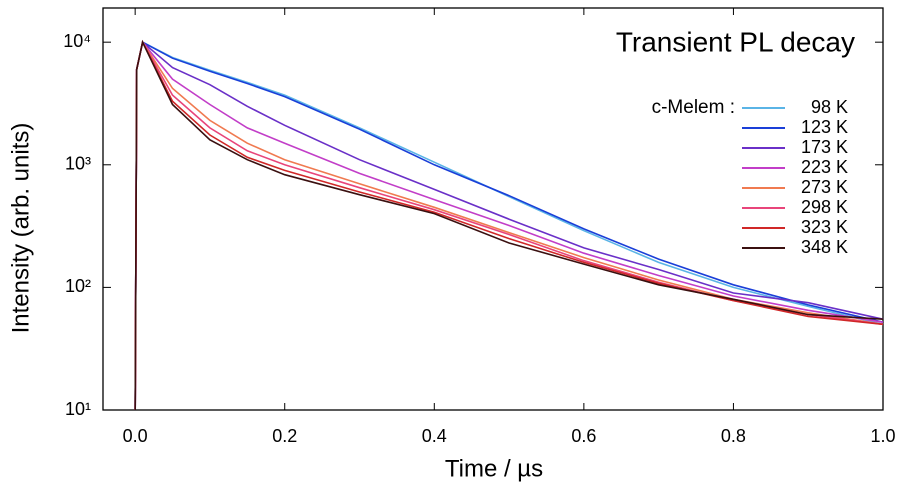  What do you see at coordinates (733, 436) in the screenshot?
I see `x-tick-label: 0.8` at bounding box center [733, 436].